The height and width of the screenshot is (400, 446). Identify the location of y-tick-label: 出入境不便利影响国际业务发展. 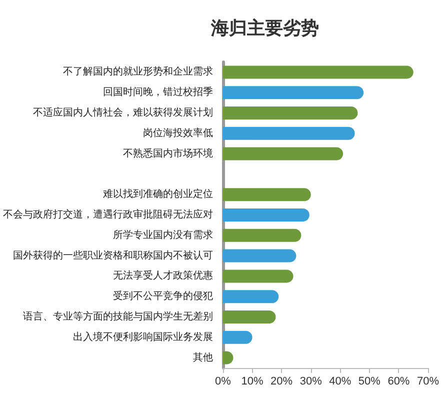
(143, 336).